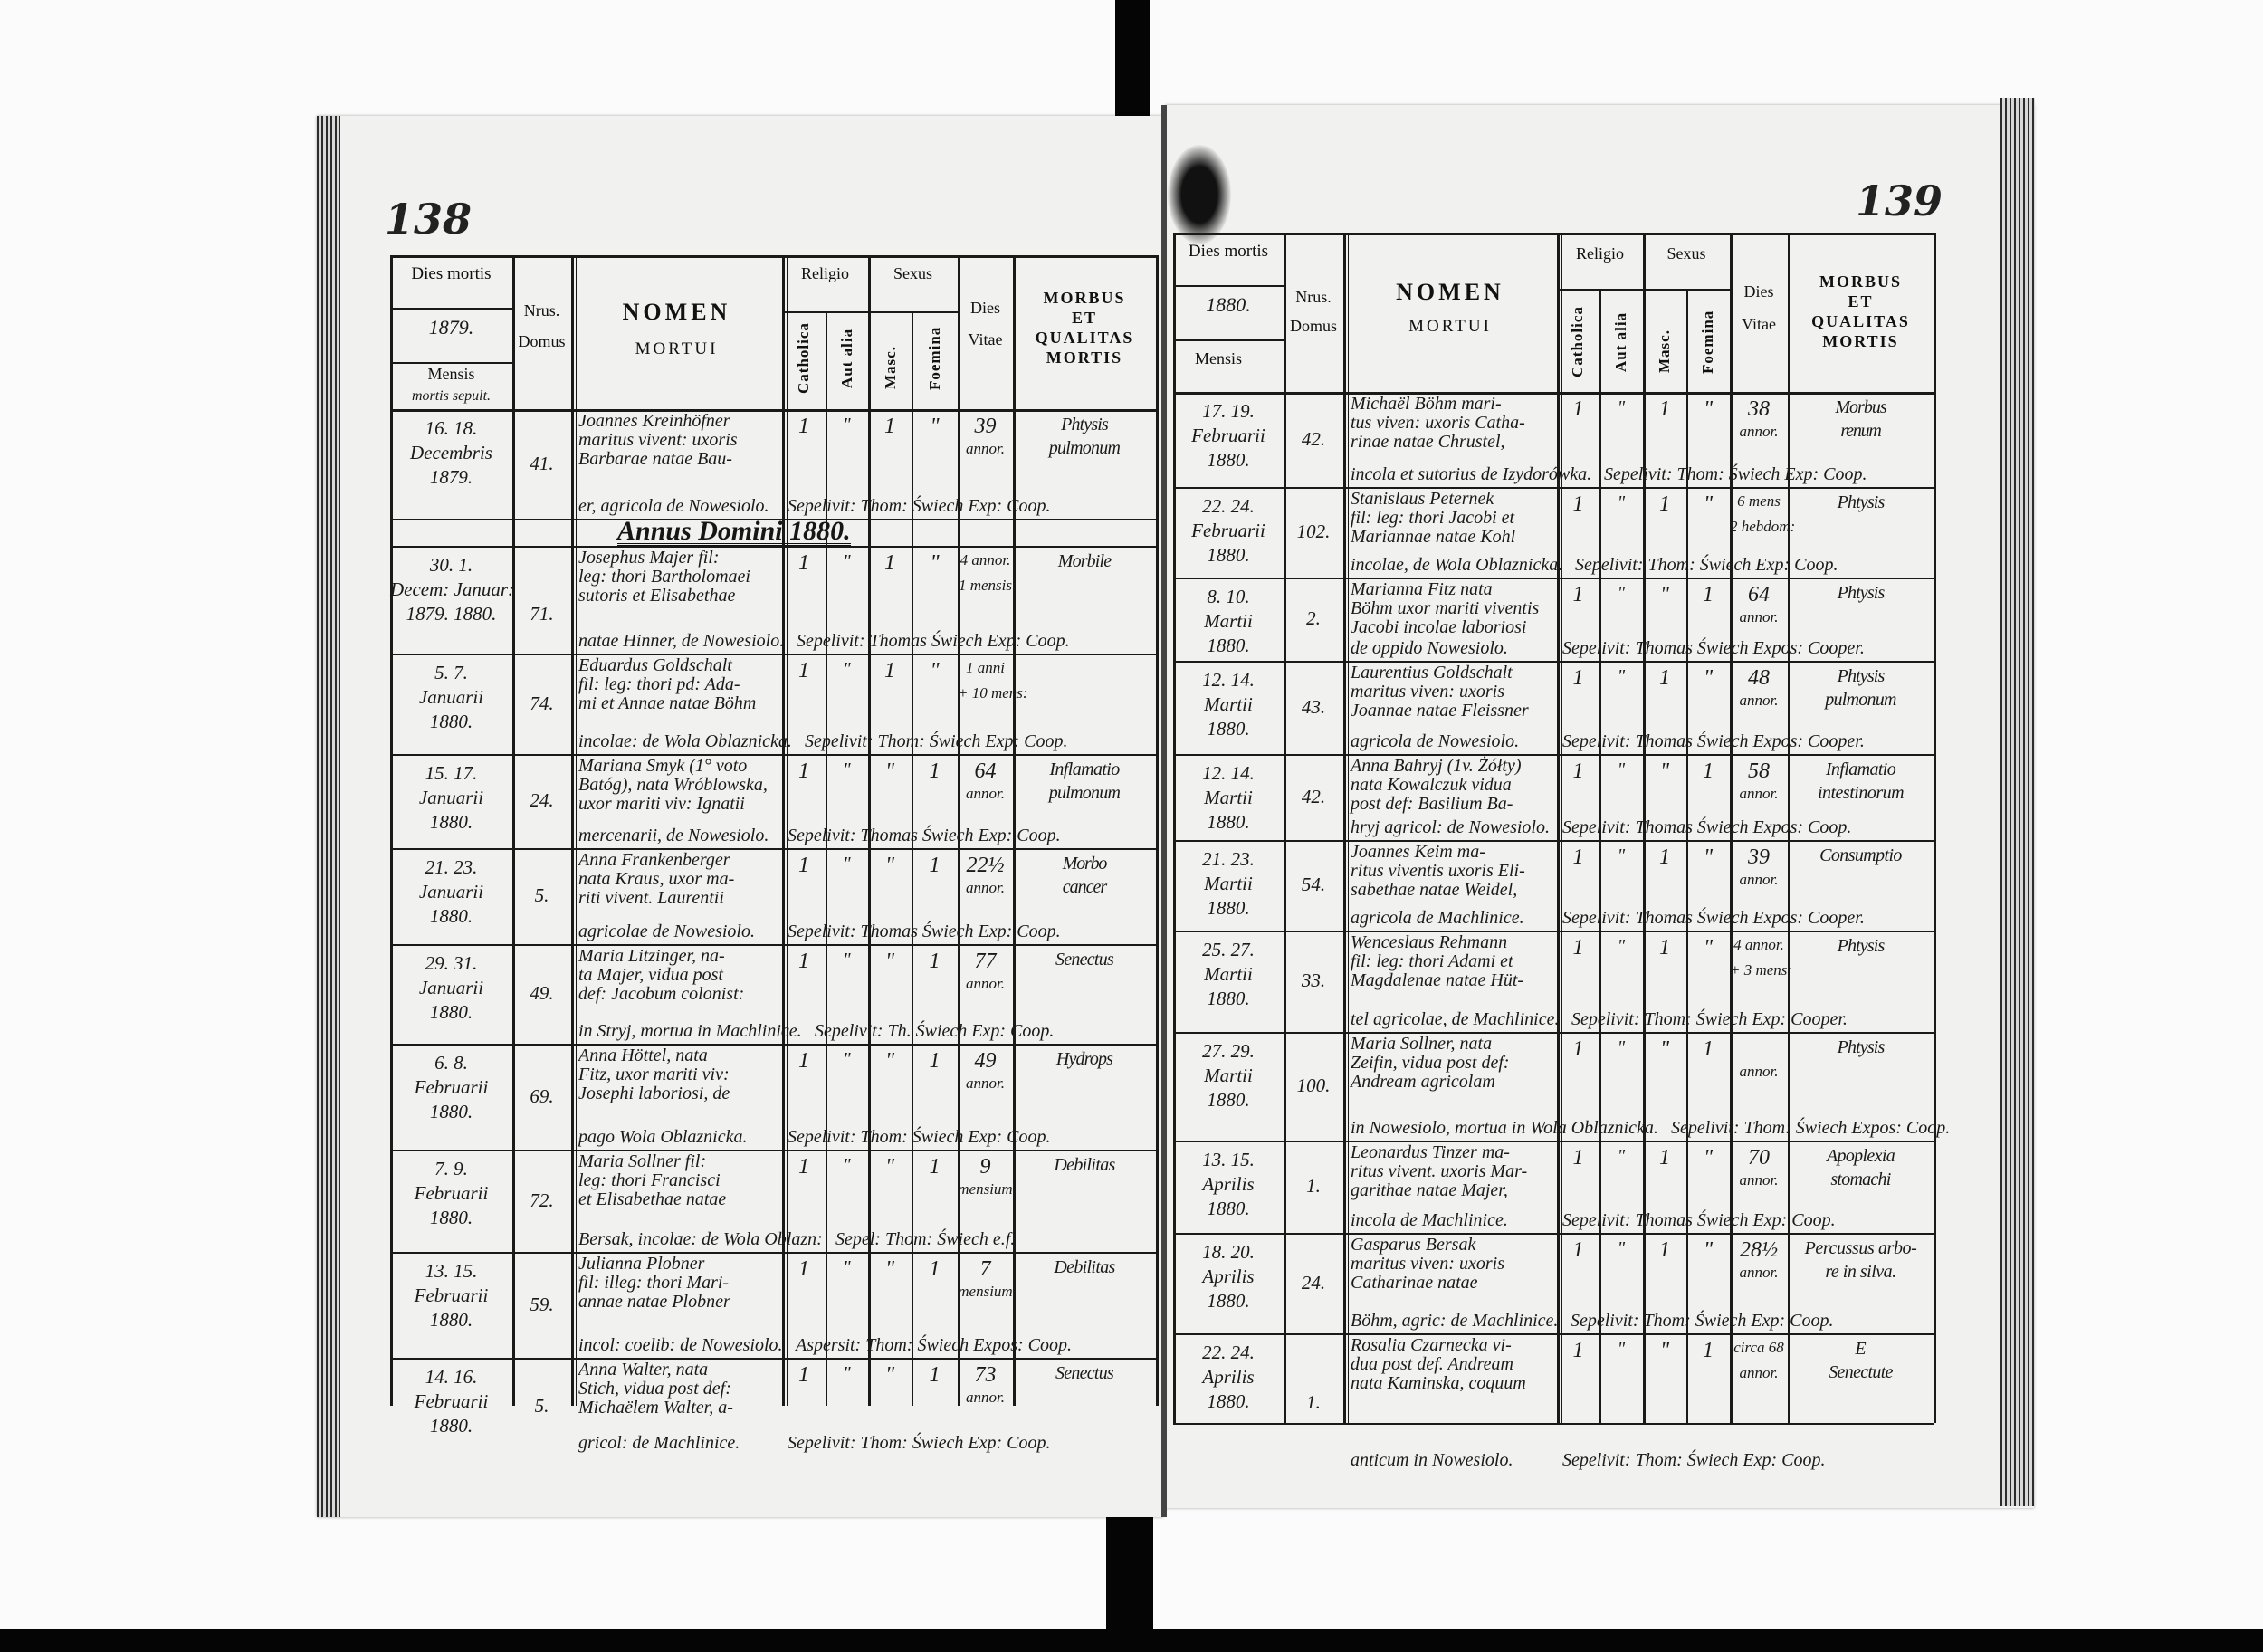  Describe the element at coordinates (661, 804) in the screenshot. I see `name-line: uxor mariti viv: Ignatii` at that location.